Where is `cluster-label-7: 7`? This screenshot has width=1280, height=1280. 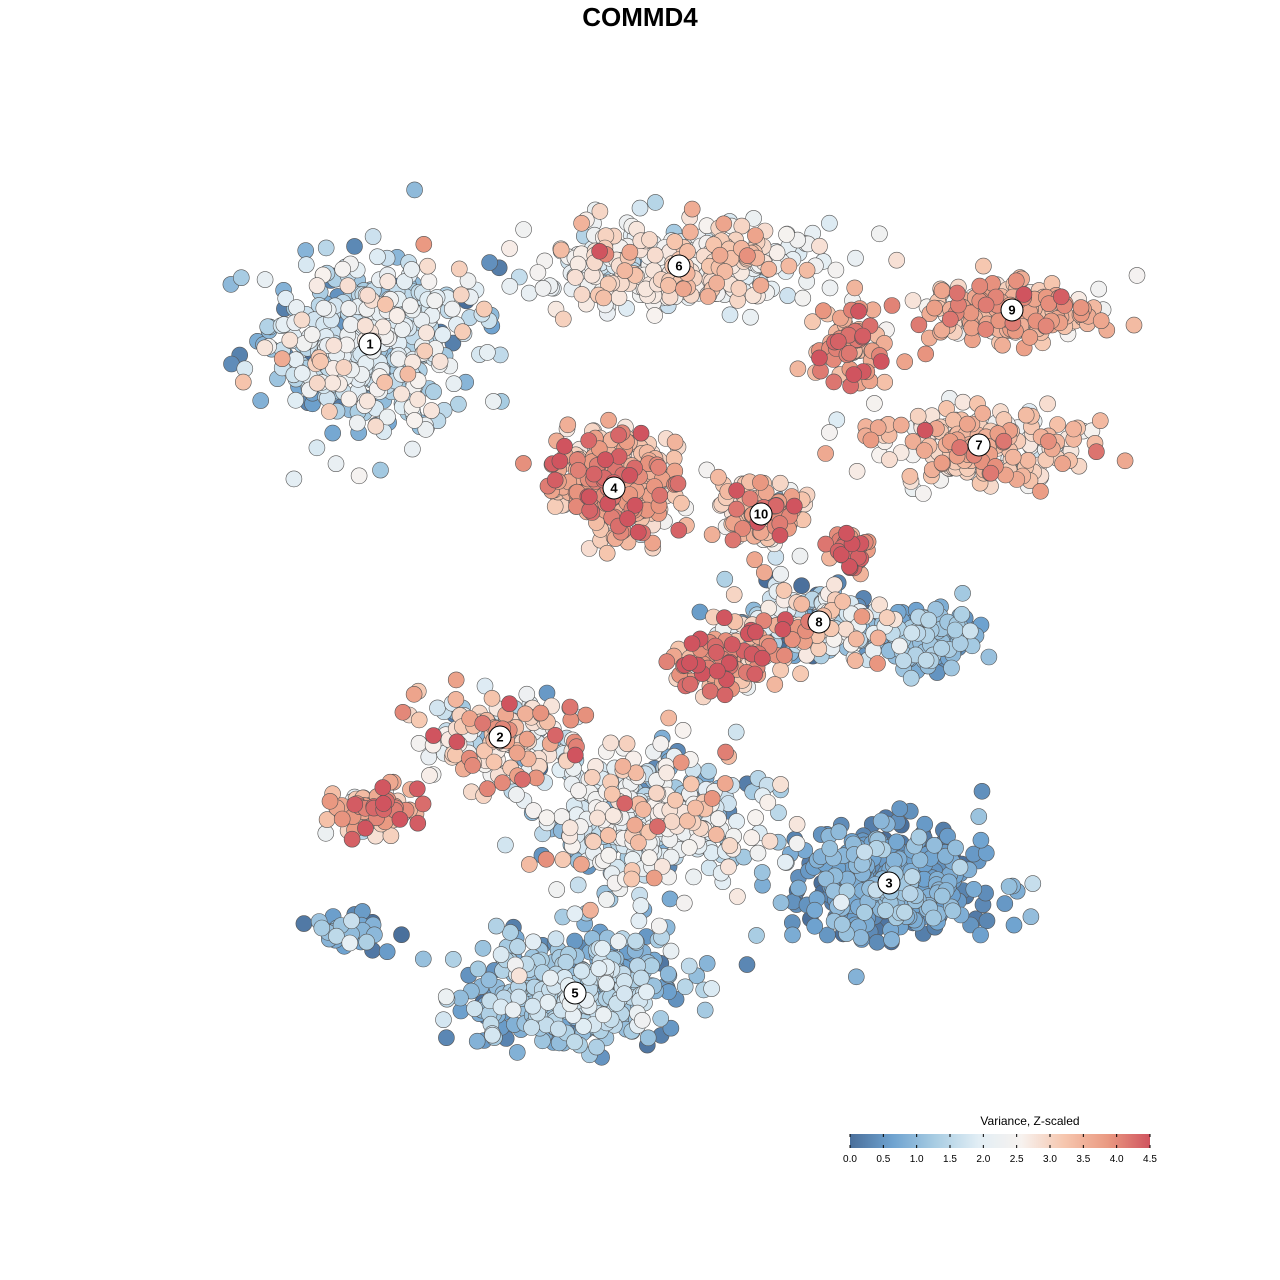
cluster-label-7: 7 is located at coordinates (979, 445).